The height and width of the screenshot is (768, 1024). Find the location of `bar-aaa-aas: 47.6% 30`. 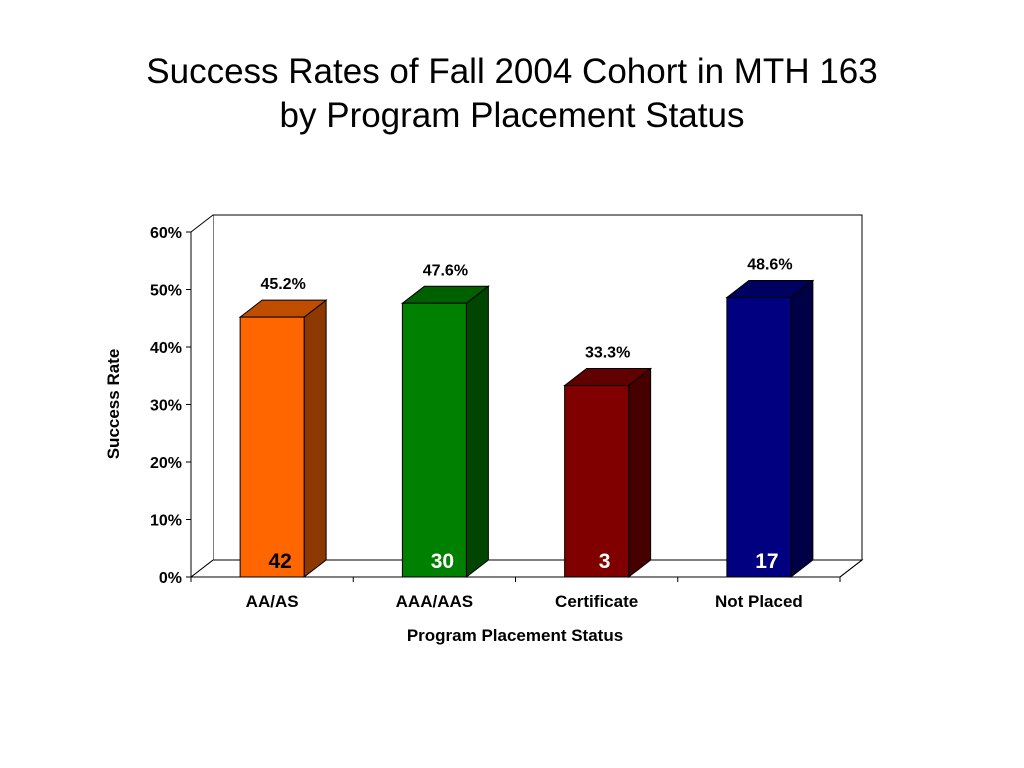

bar-aaa-aas: 47.6% 30 is located at coordinates (445, 420).